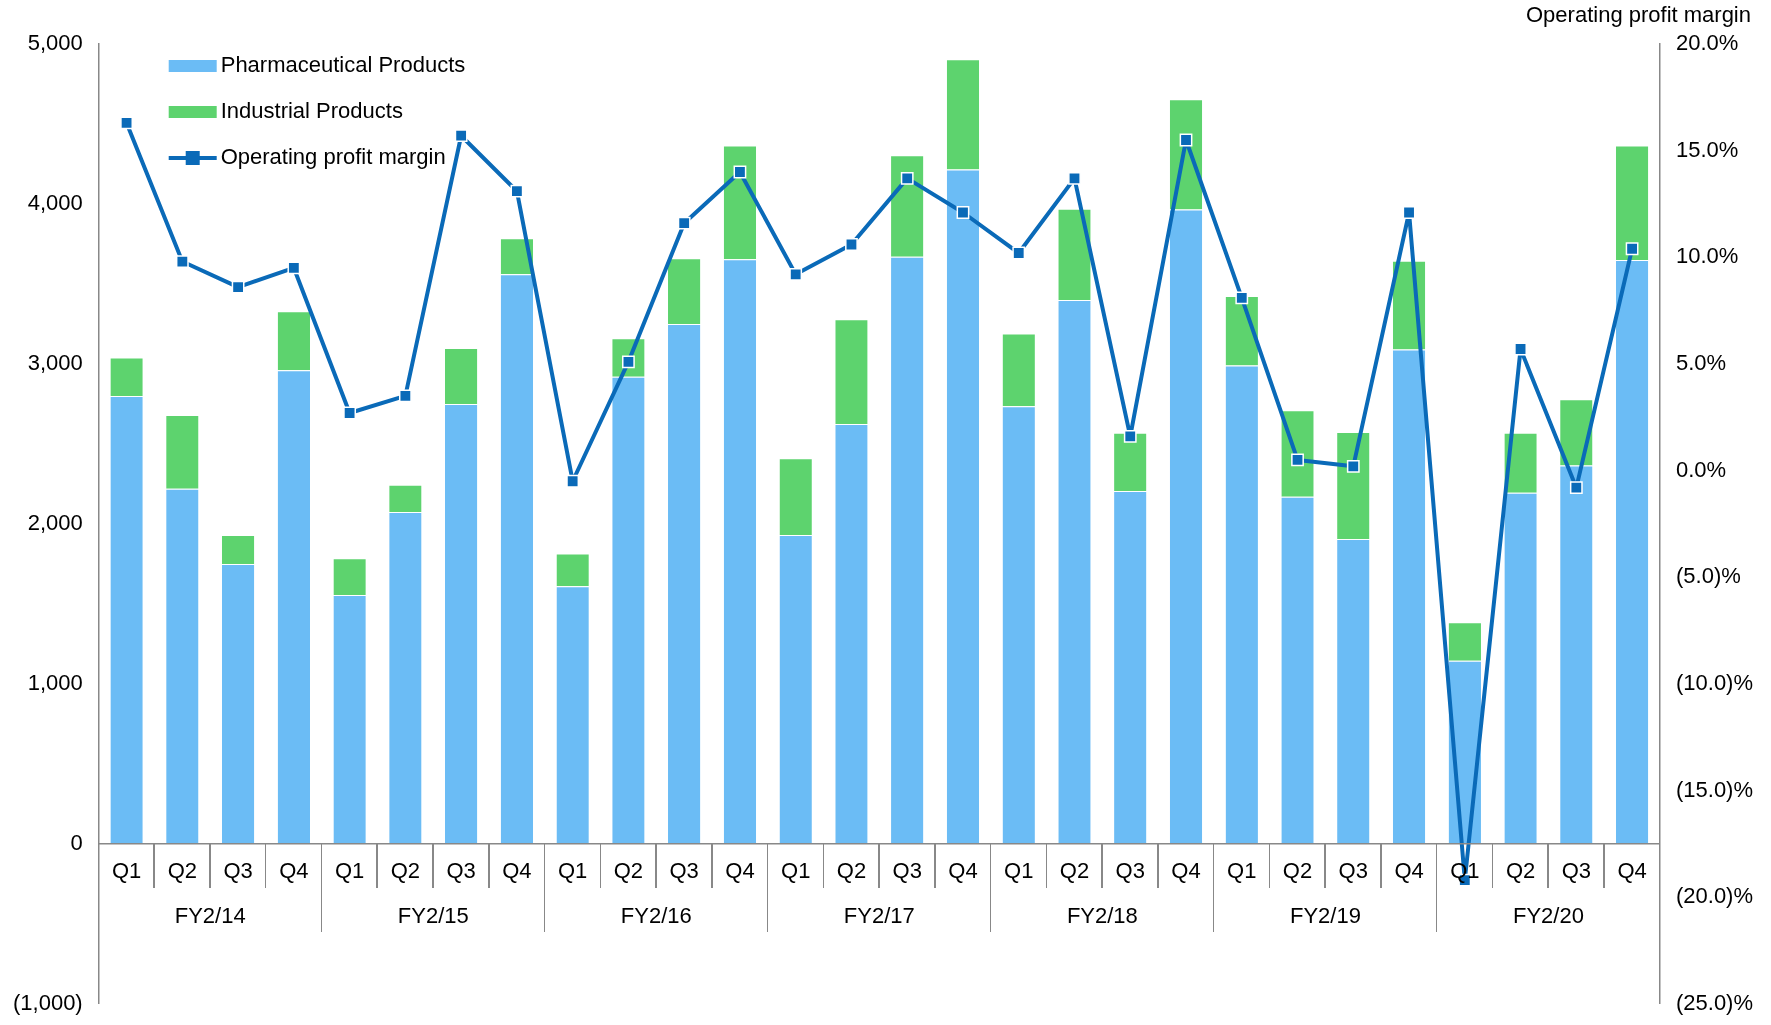  What do you see at coordinates (1701, 469) in the screenshot?
I see `y2-tick-label: 0.0%` at bounding box center [1701, 469].